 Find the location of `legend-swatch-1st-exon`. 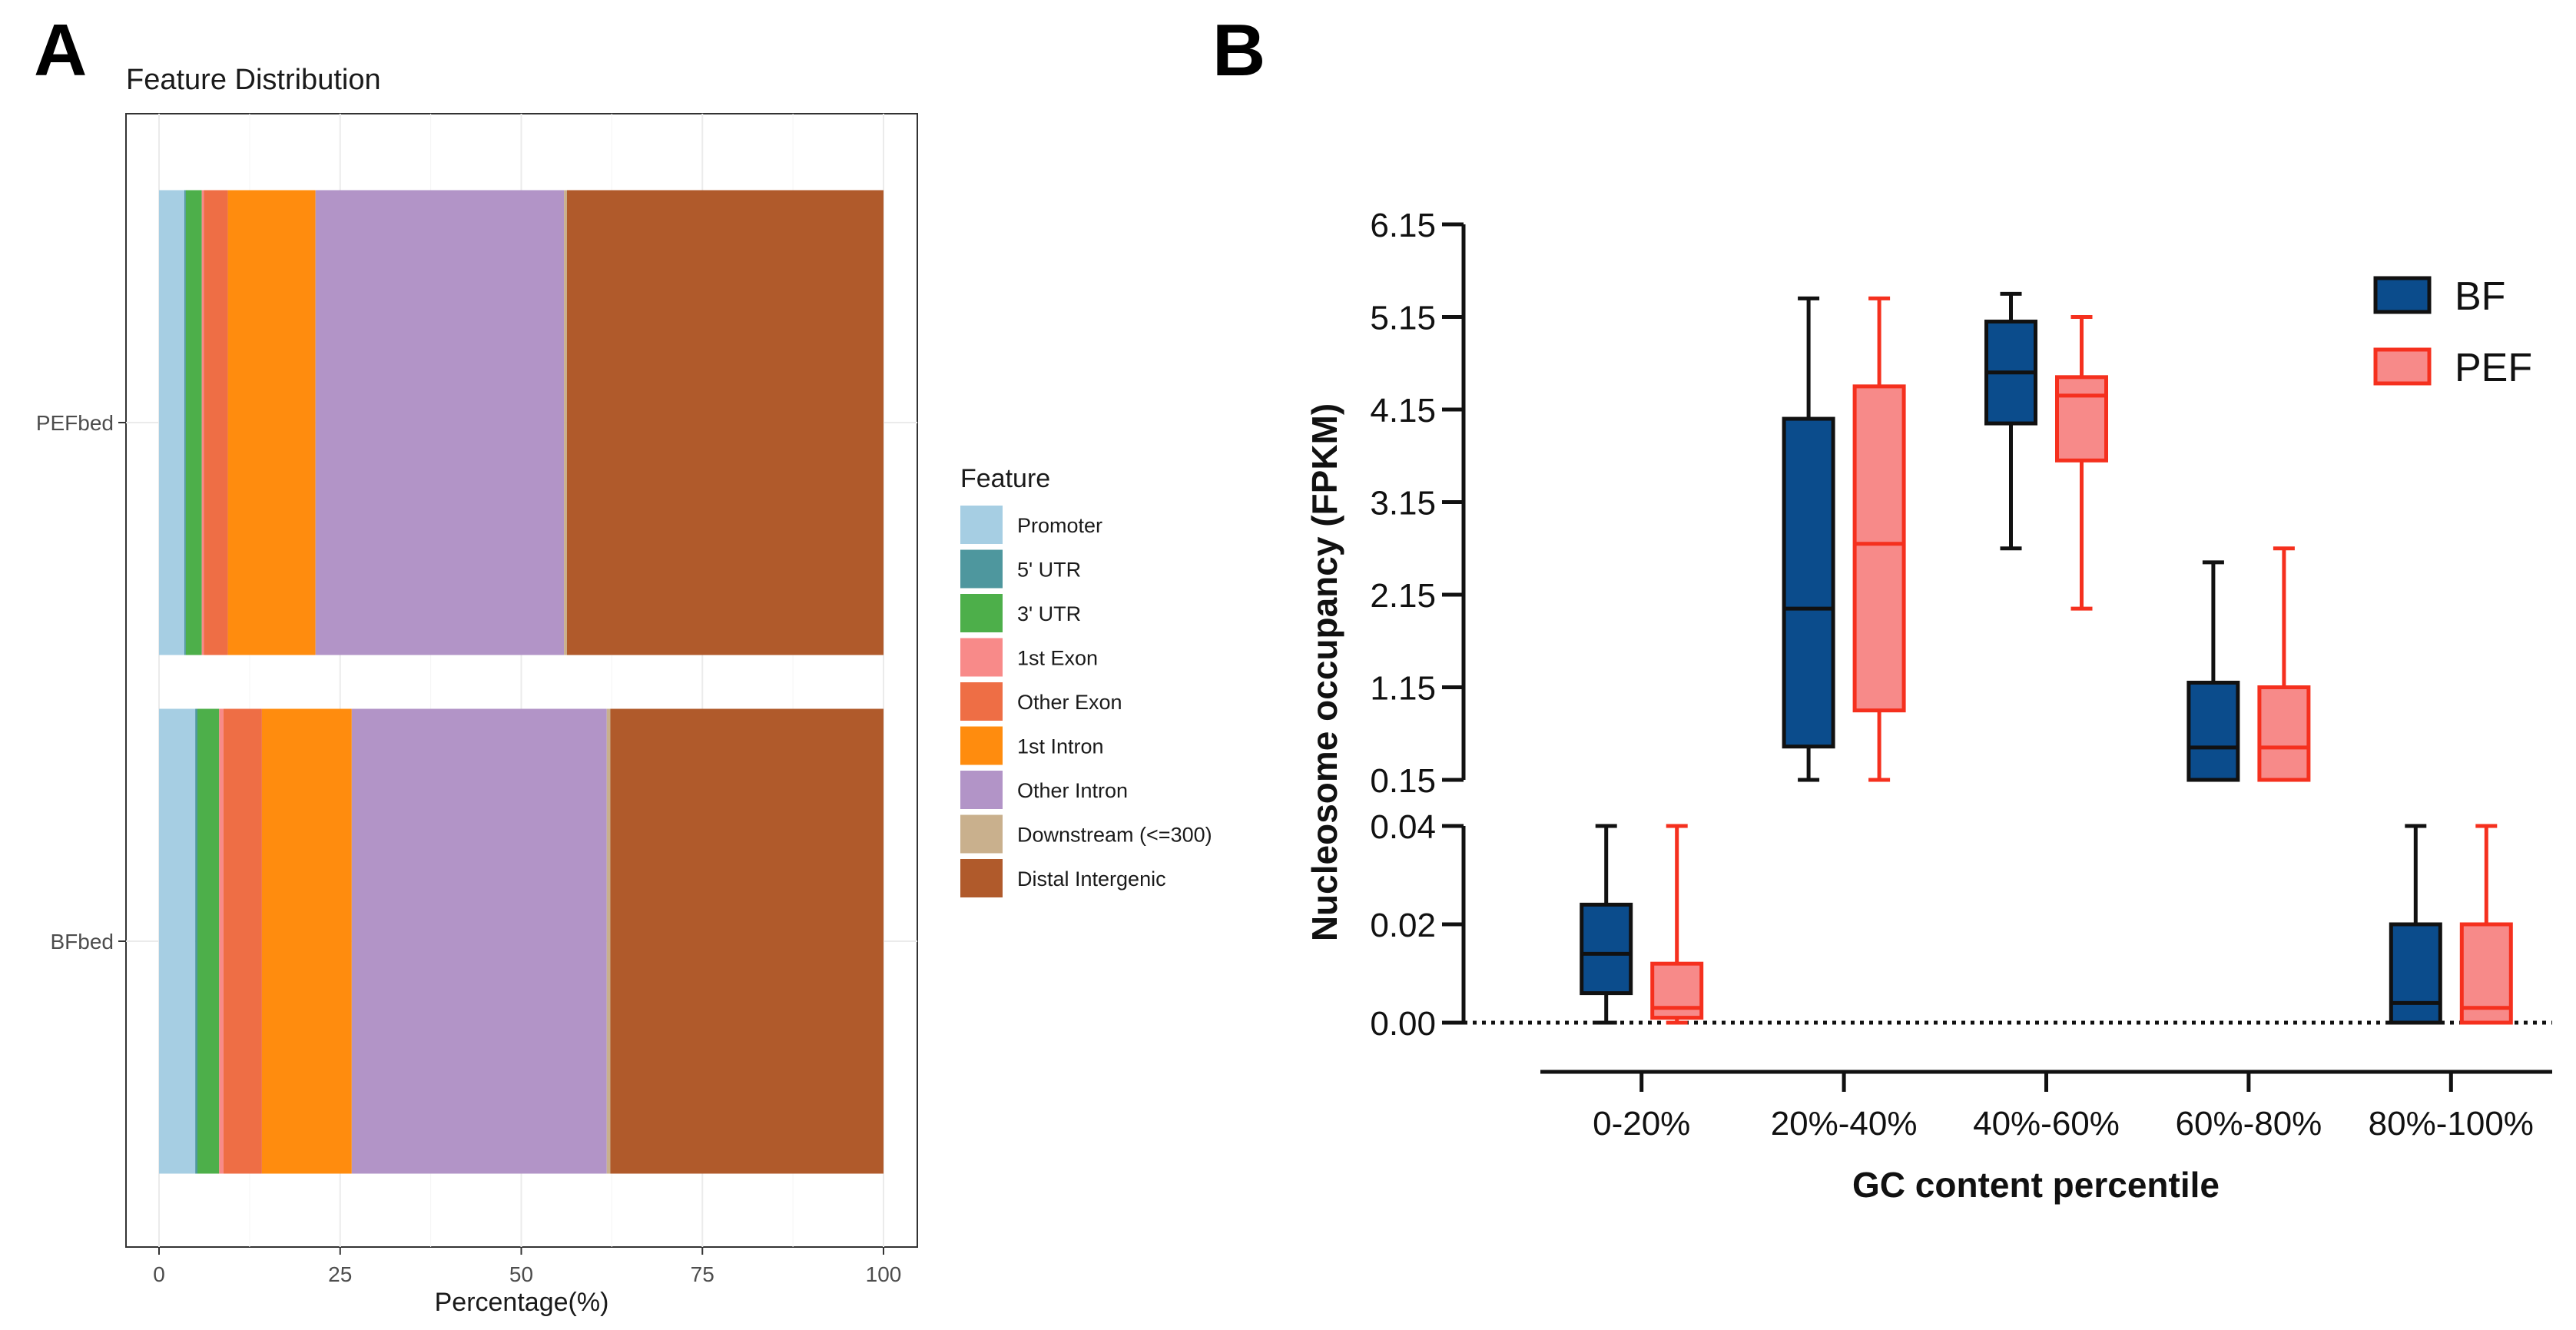

legend-swatch-1st-exon is located at coordinates (981, 657).